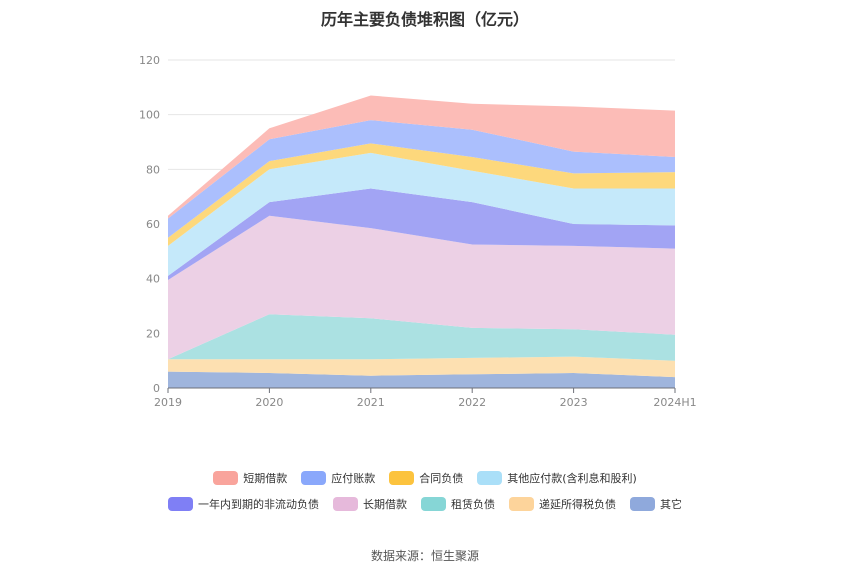  I want to click on legend-item: 一年内到期的非流动负债, so click(243, 504).